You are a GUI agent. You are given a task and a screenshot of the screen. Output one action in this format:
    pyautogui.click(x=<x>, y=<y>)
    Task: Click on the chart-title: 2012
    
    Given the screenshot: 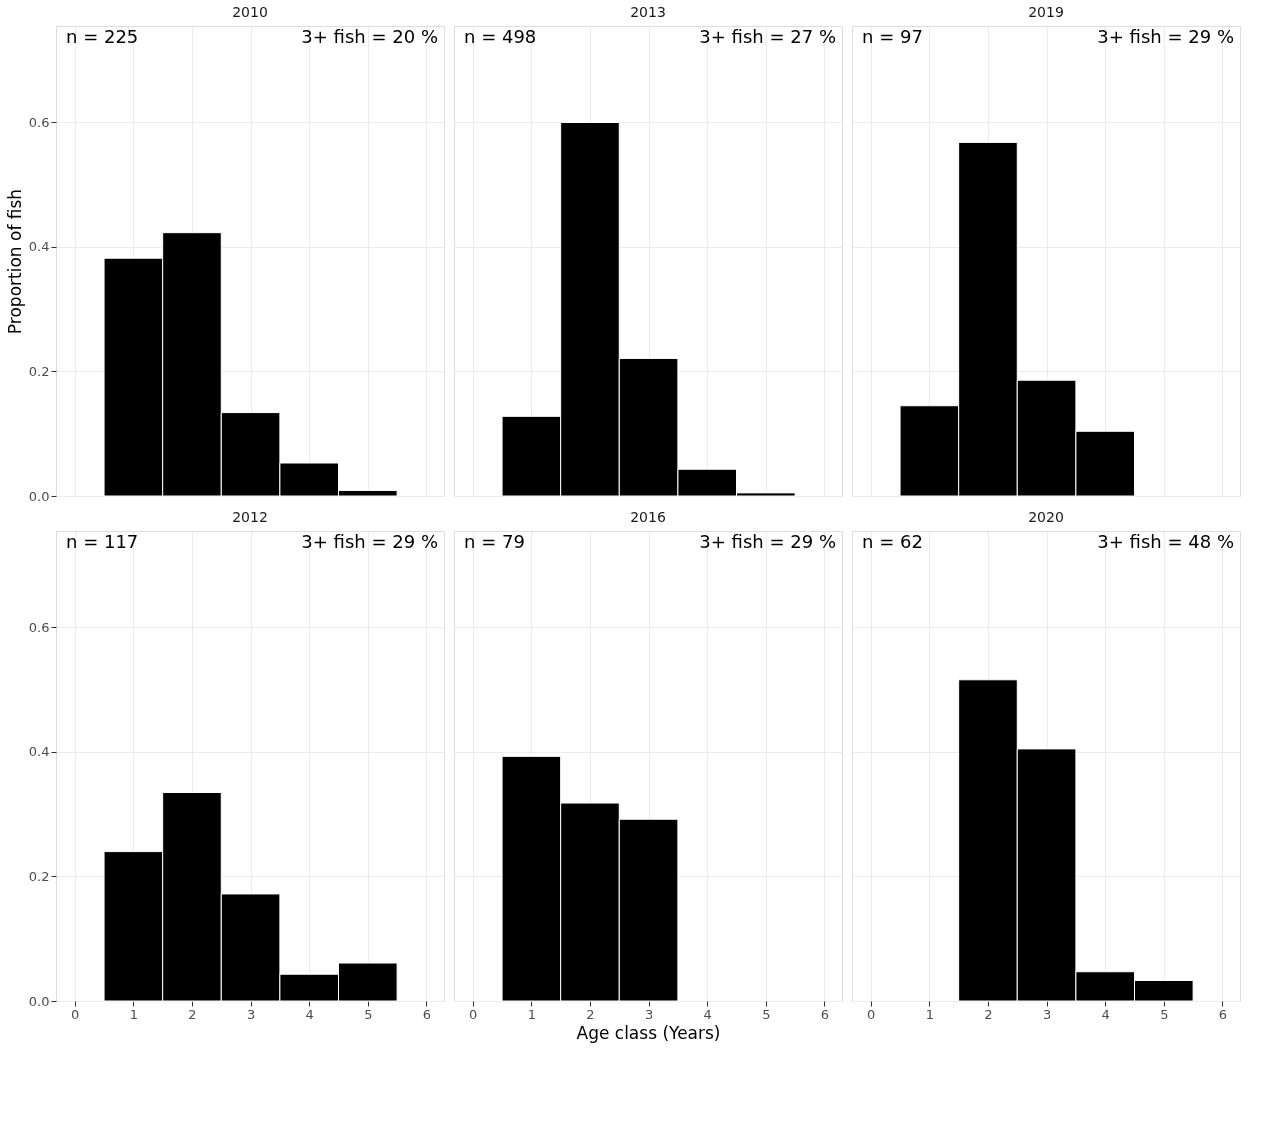 What is the action you would take?
    pyautogui.click(x=250, y=517)
    